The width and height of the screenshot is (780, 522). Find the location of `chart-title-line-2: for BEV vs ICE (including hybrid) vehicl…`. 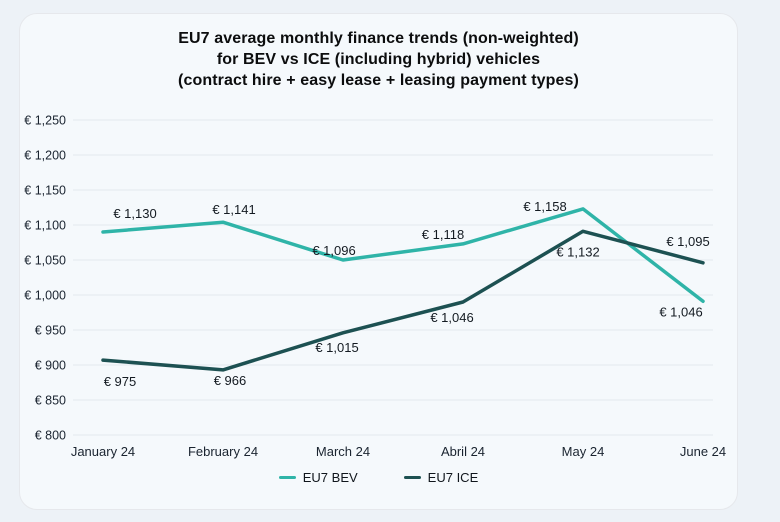

chart-title-line-2: for BEV vs ICE (including hybrid) vehicl… is located at coordinates (378, 59).